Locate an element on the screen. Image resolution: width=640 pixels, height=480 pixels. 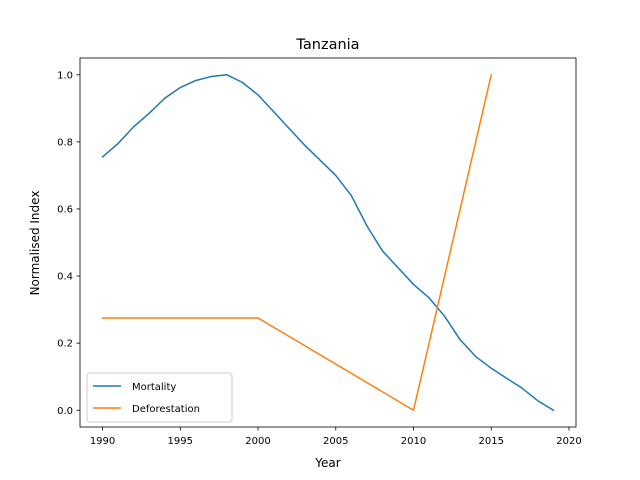
y-tick-label: 0.2 is located at coordinates (65, 344).